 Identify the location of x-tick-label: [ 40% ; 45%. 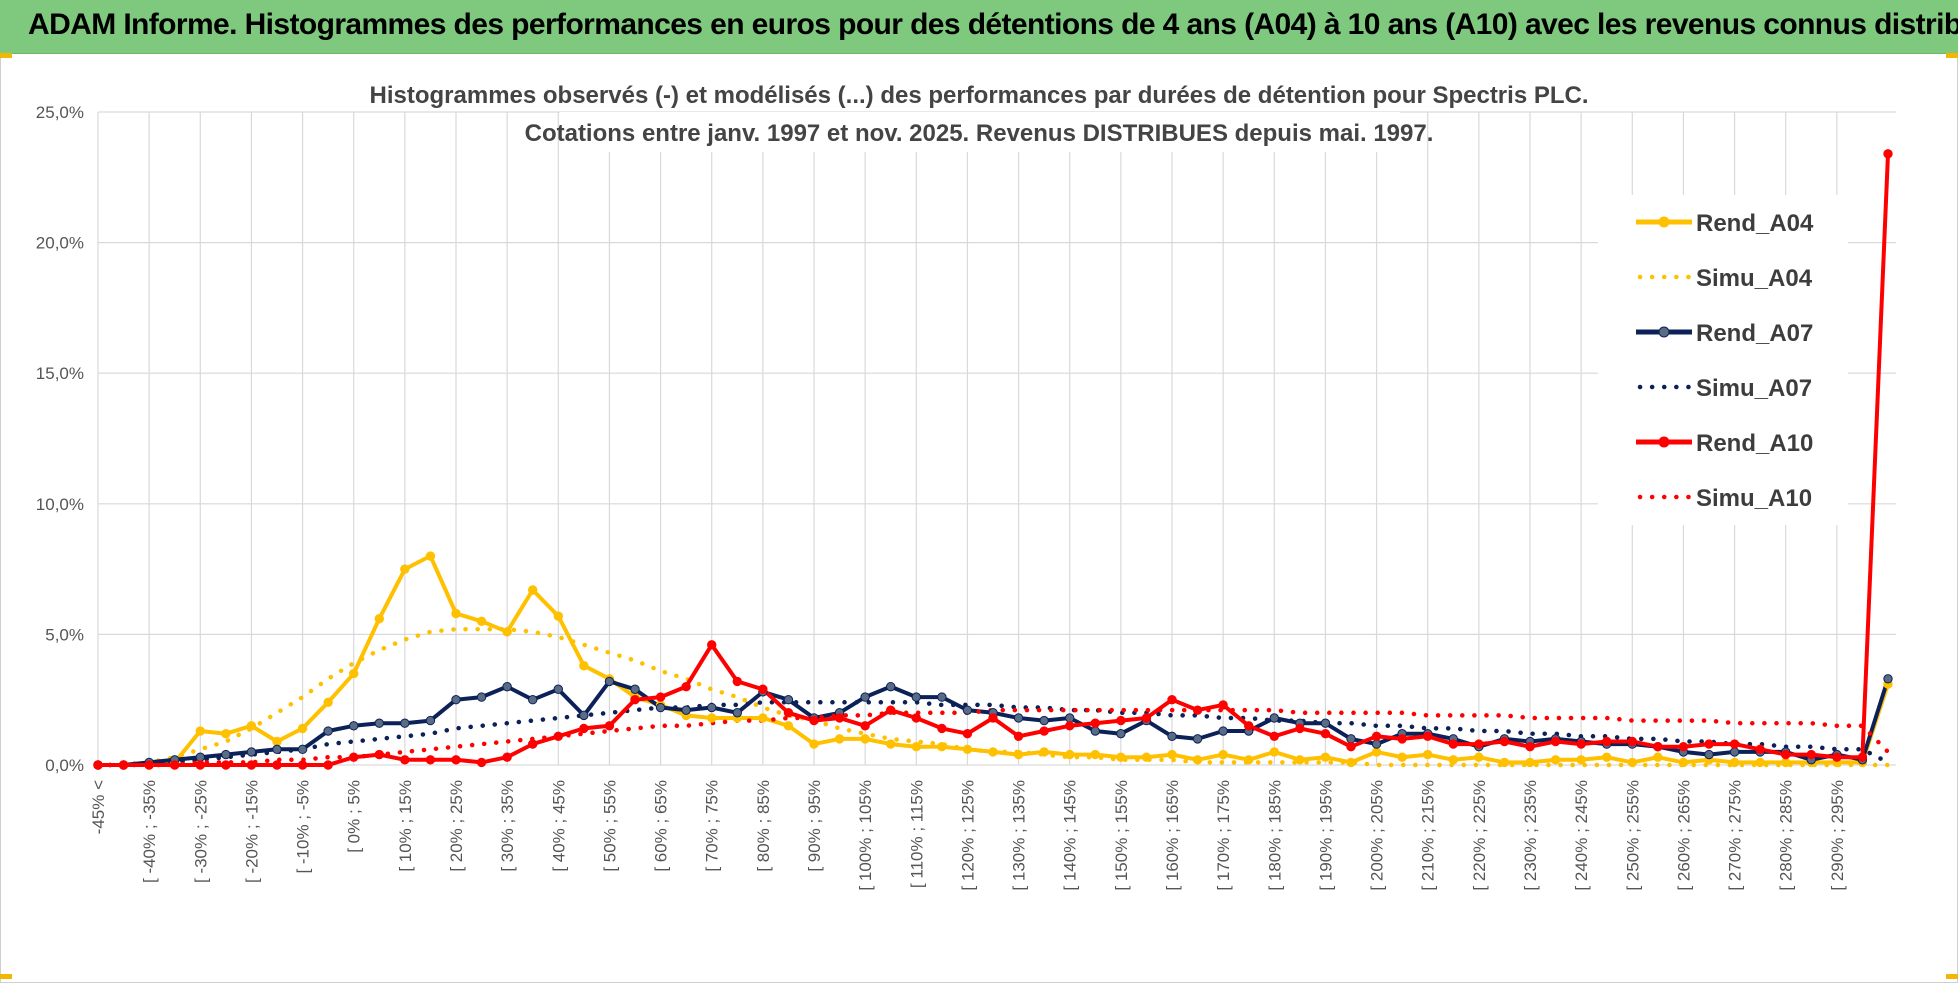
(558, 826).